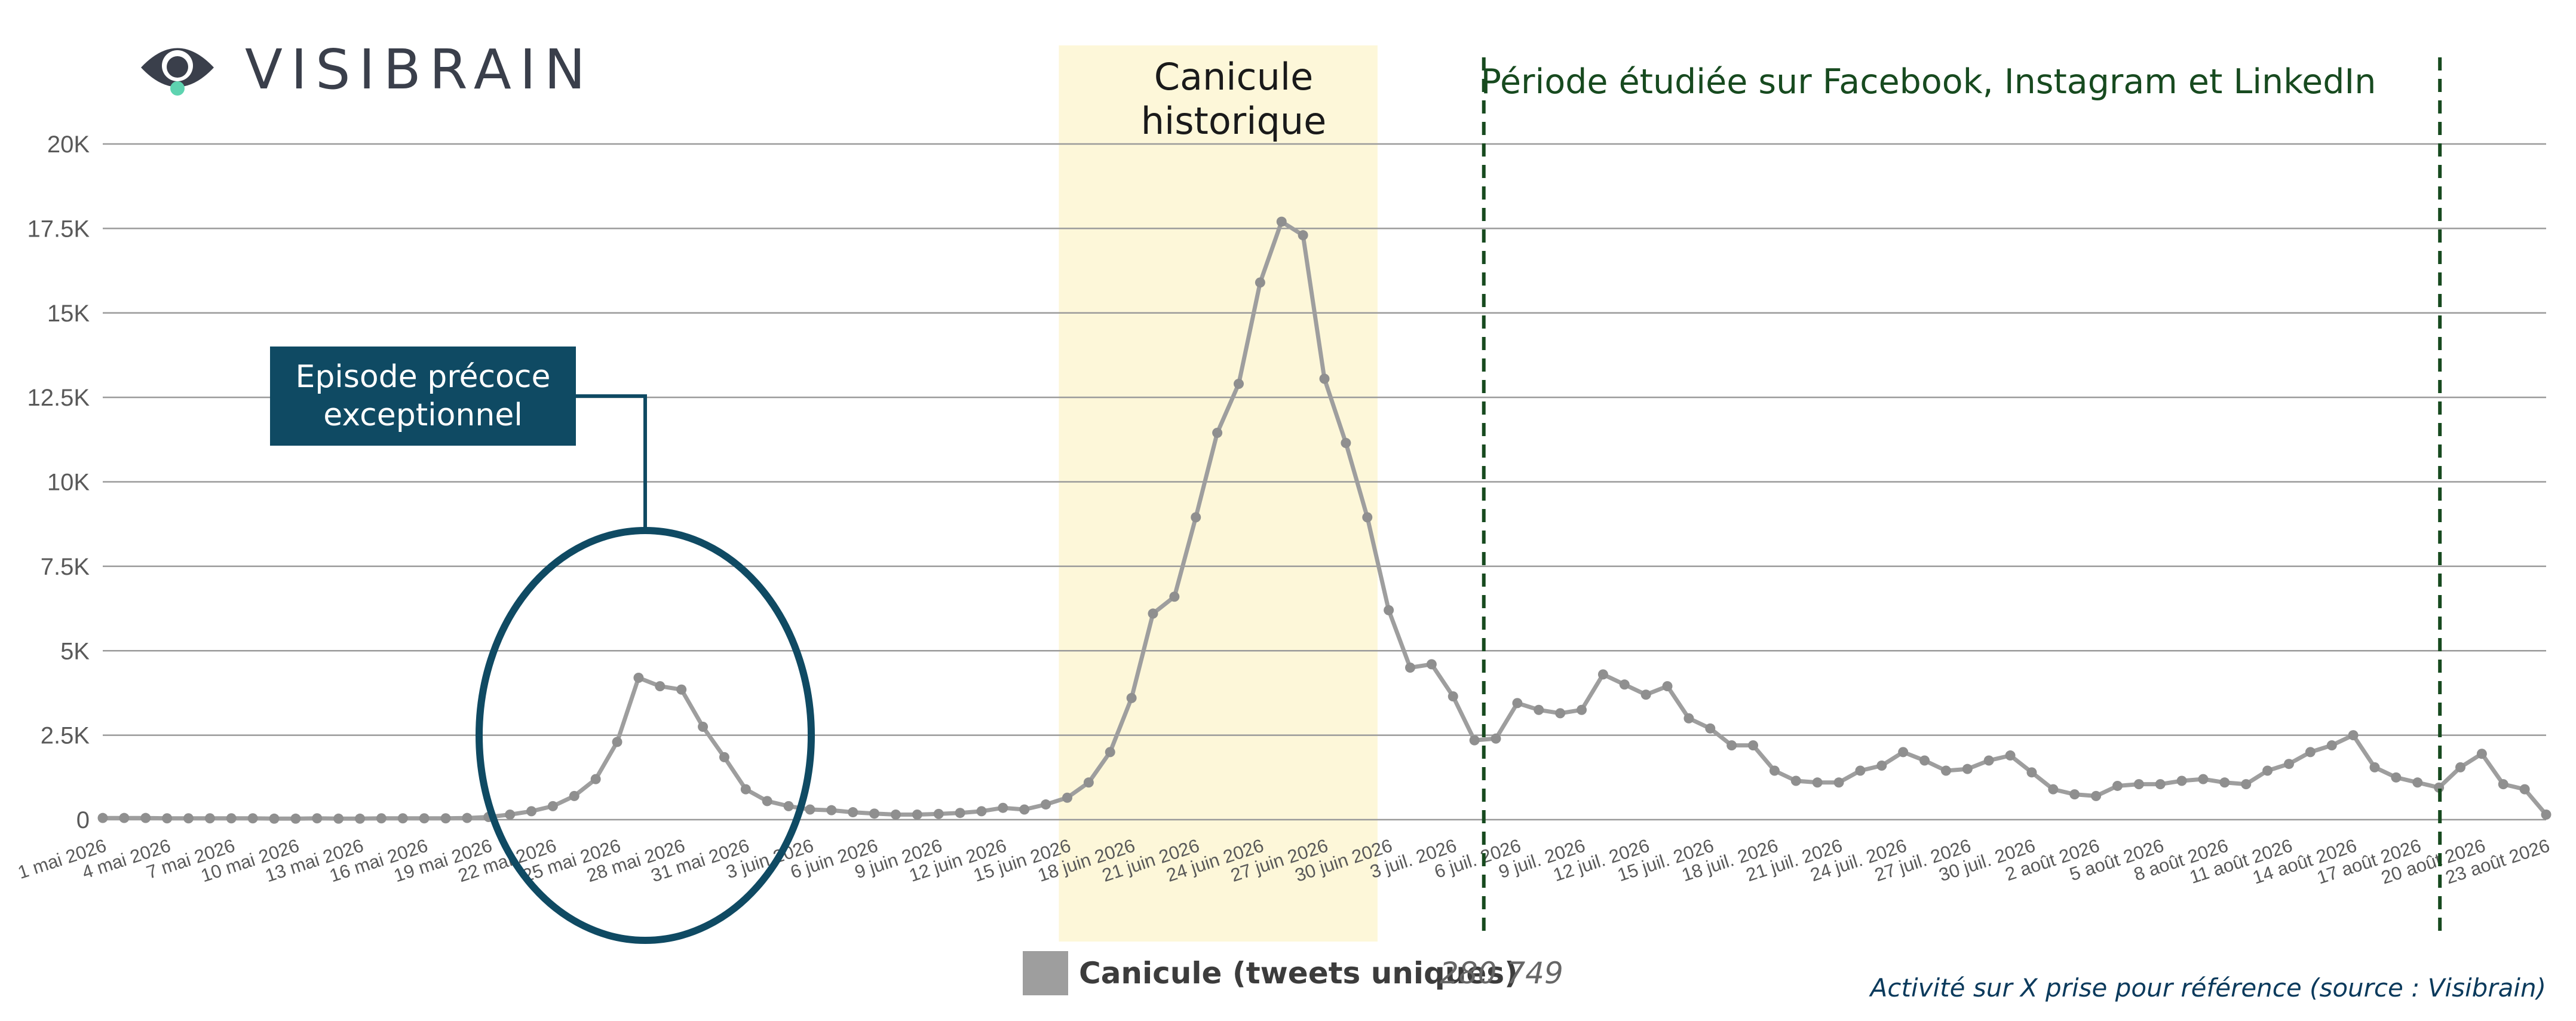  I want to click on brand-name: VISIBRAIN, so click(419, 70).